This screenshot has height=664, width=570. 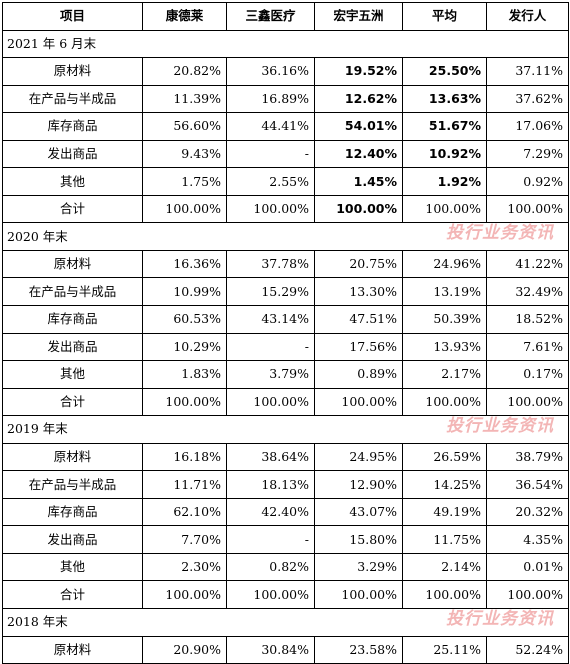 What do you see at coordinates (527, 539) in the screenshot?
I see `value-cell: 4.35%` at bounding box center [527, 539].